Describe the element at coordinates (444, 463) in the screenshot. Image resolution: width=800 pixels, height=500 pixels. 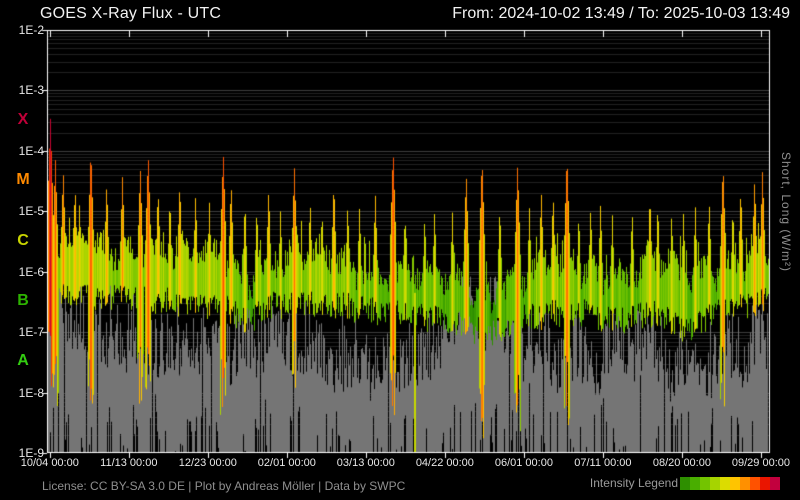
I see `x-axis-tick-label: 04/22 00:00` at that location.